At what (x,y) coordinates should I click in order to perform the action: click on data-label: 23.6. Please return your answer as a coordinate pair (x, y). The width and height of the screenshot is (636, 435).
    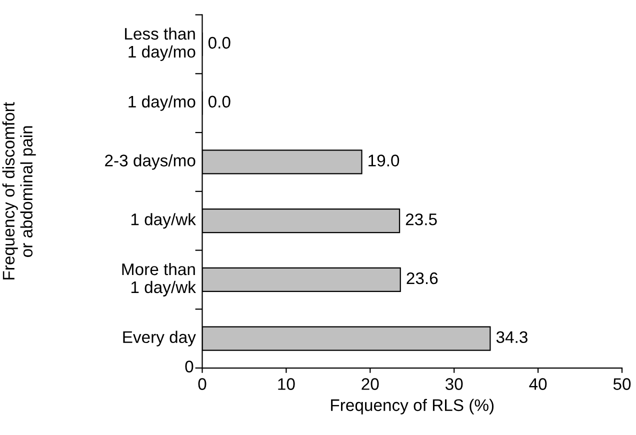
    Looking at the image, I should click on (422, 278).